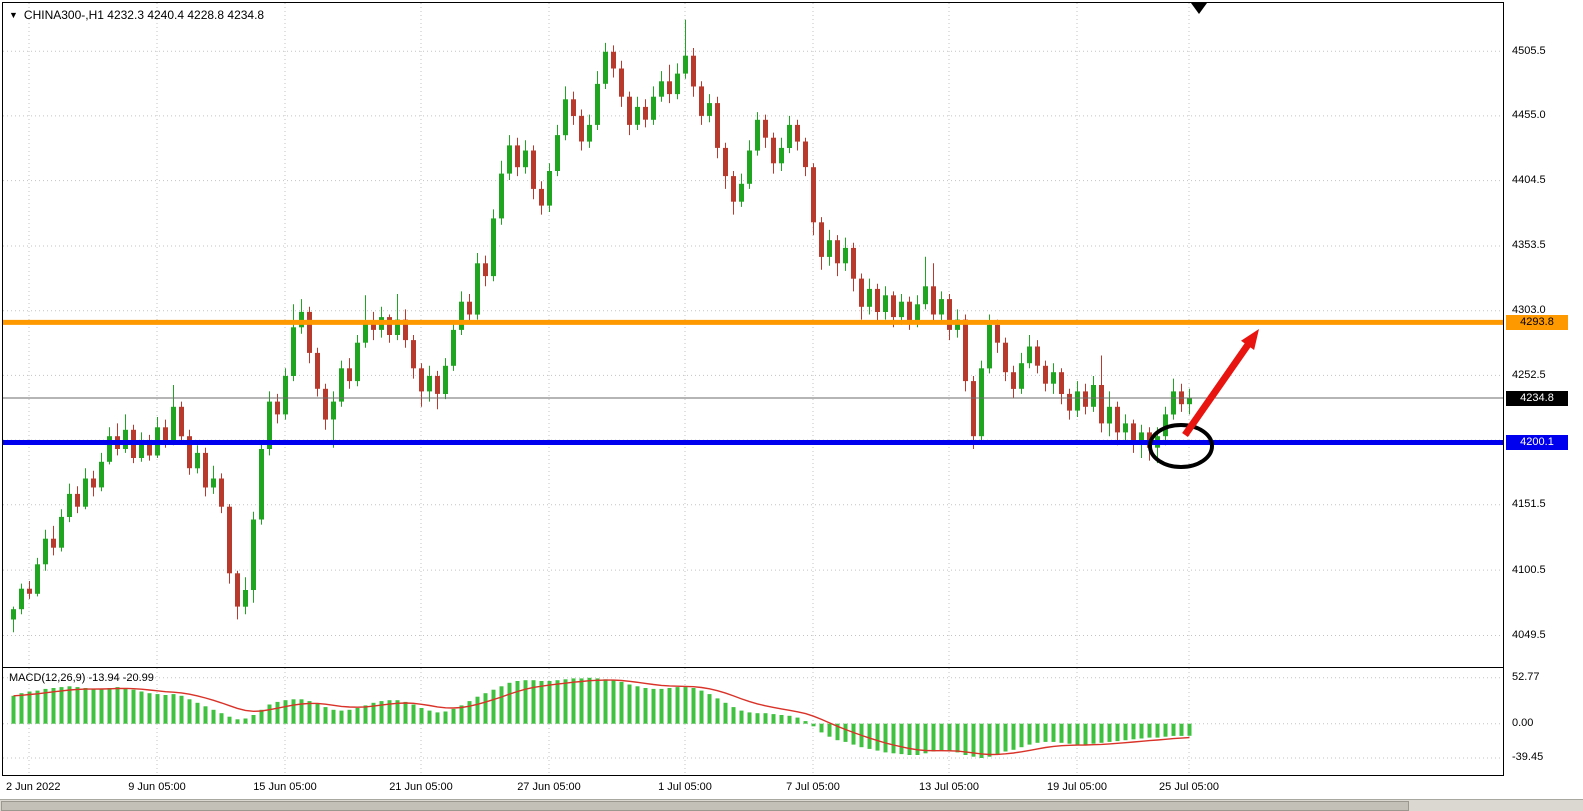 This screenshot has width=1583, height=811. I want to click on time-axis-label: 21 Jun 05:00, so click(421, 787).